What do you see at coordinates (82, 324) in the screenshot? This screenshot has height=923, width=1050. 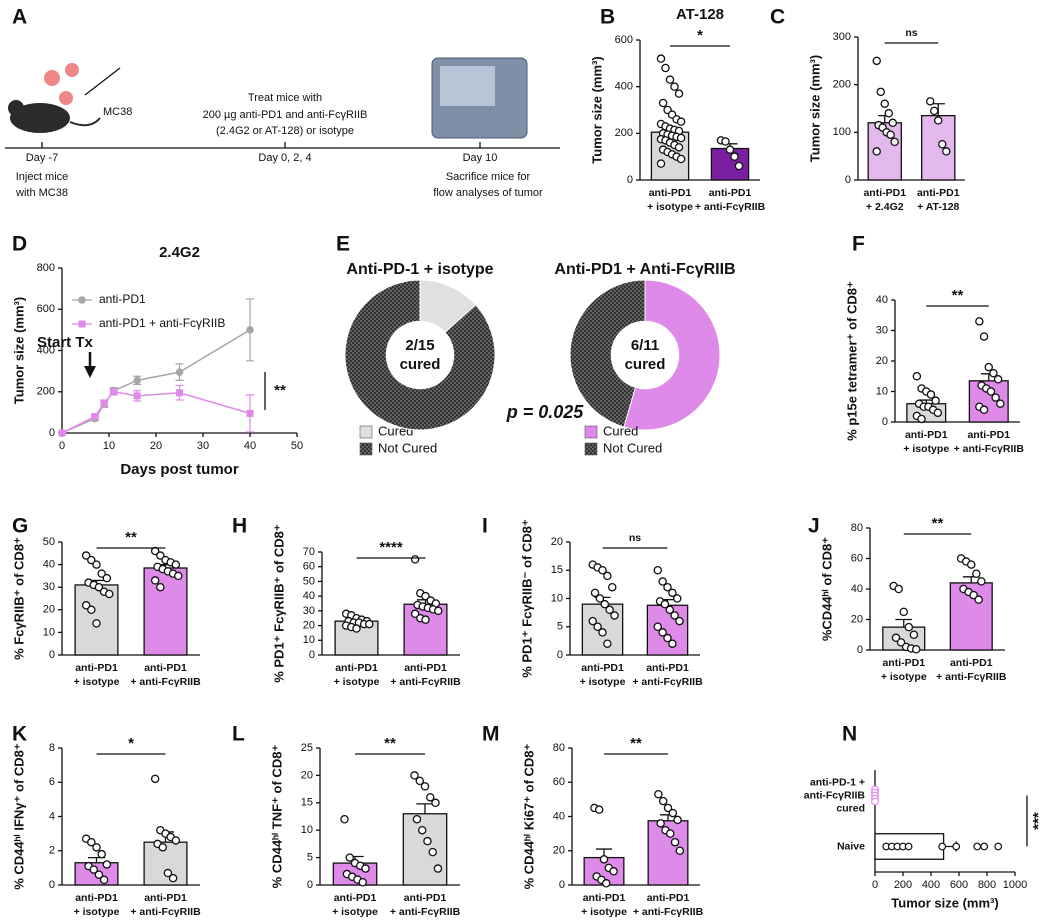 I see `legend-marker` at bounding box center [82, 324].